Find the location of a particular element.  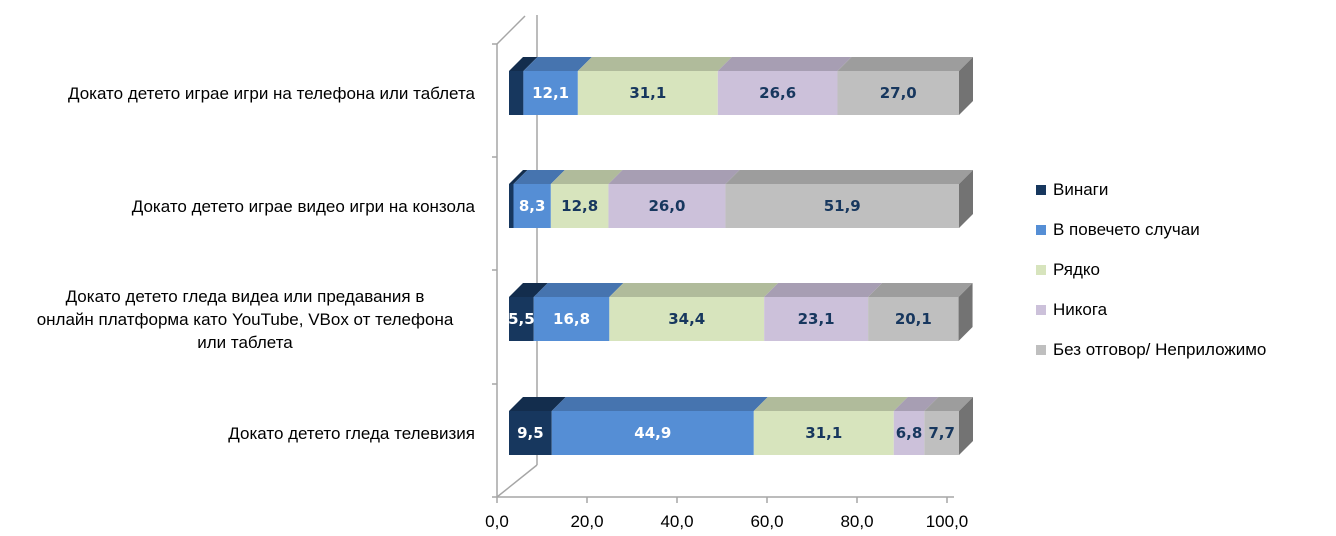

legend-item-rarely: Рядко is located at coordinates (1151, 270).